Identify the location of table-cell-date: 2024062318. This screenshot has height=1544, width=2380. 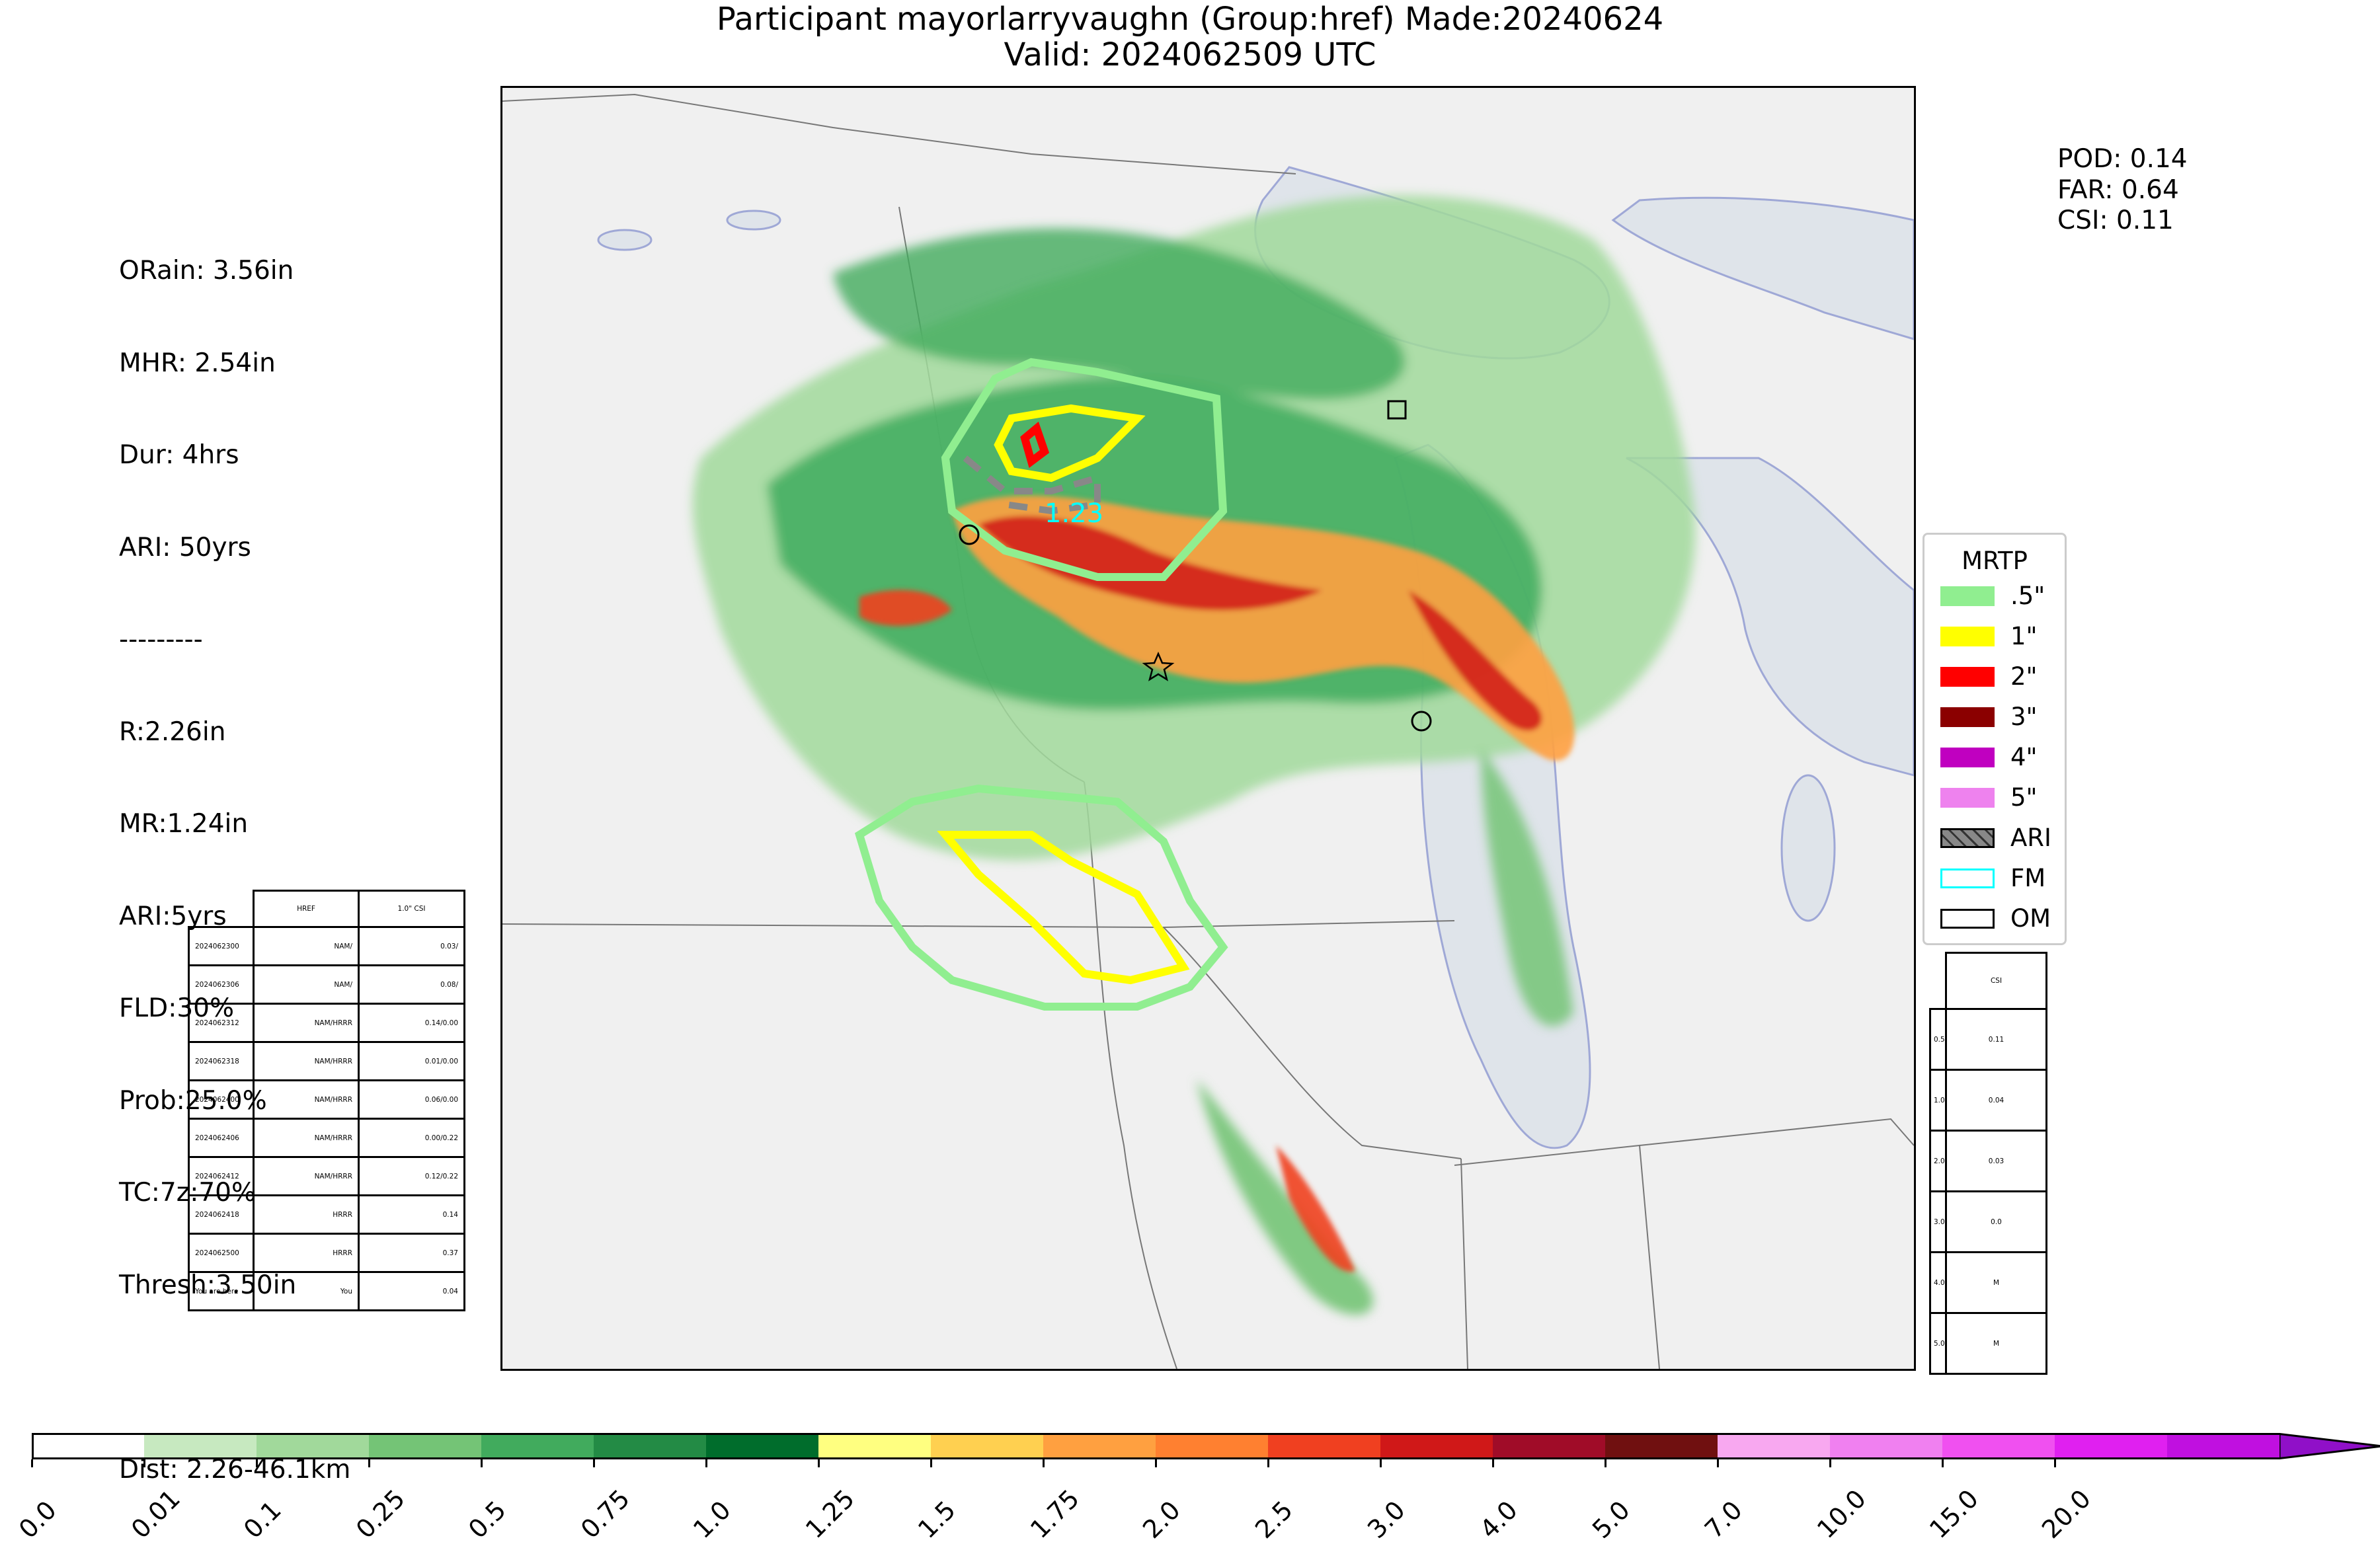
(221, 1061).